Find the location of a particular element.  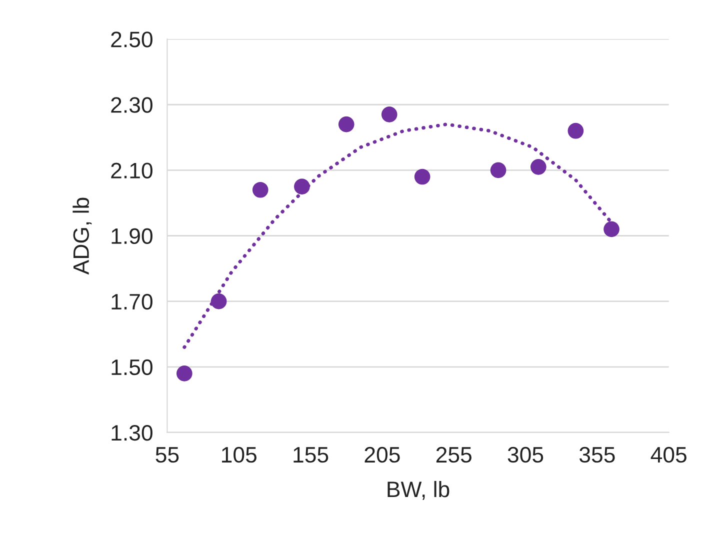

x-tick-label: 155 is located at coordinates (311, 455).